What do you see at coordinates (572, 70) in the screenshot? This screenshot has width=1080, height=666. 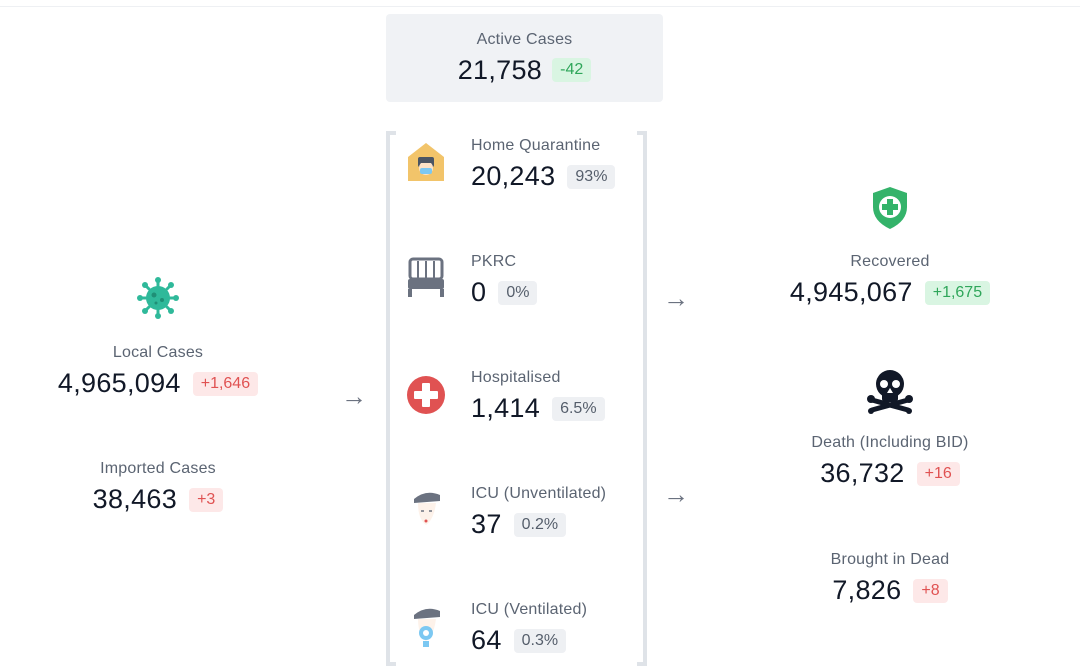 I see `active-cases-delta: -42` at bounding box center [572, 70].